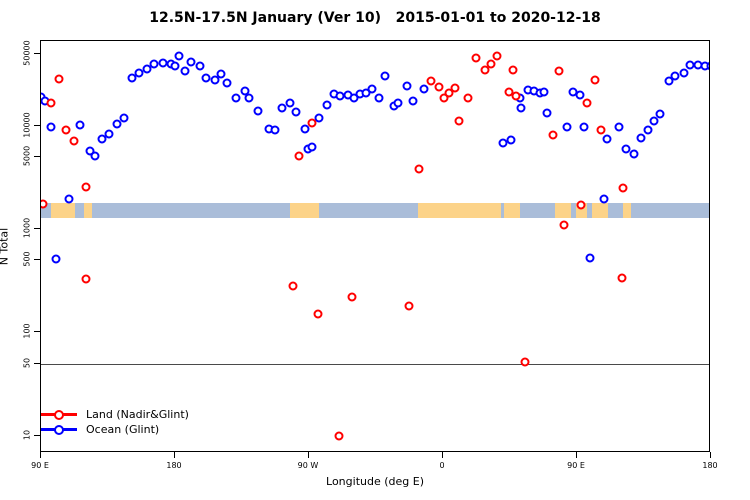 This screenshot has height=500, width=750. Describe the element at coordinates (375, 210) in the screenshot. I see `map-strip-ocean` at that location.